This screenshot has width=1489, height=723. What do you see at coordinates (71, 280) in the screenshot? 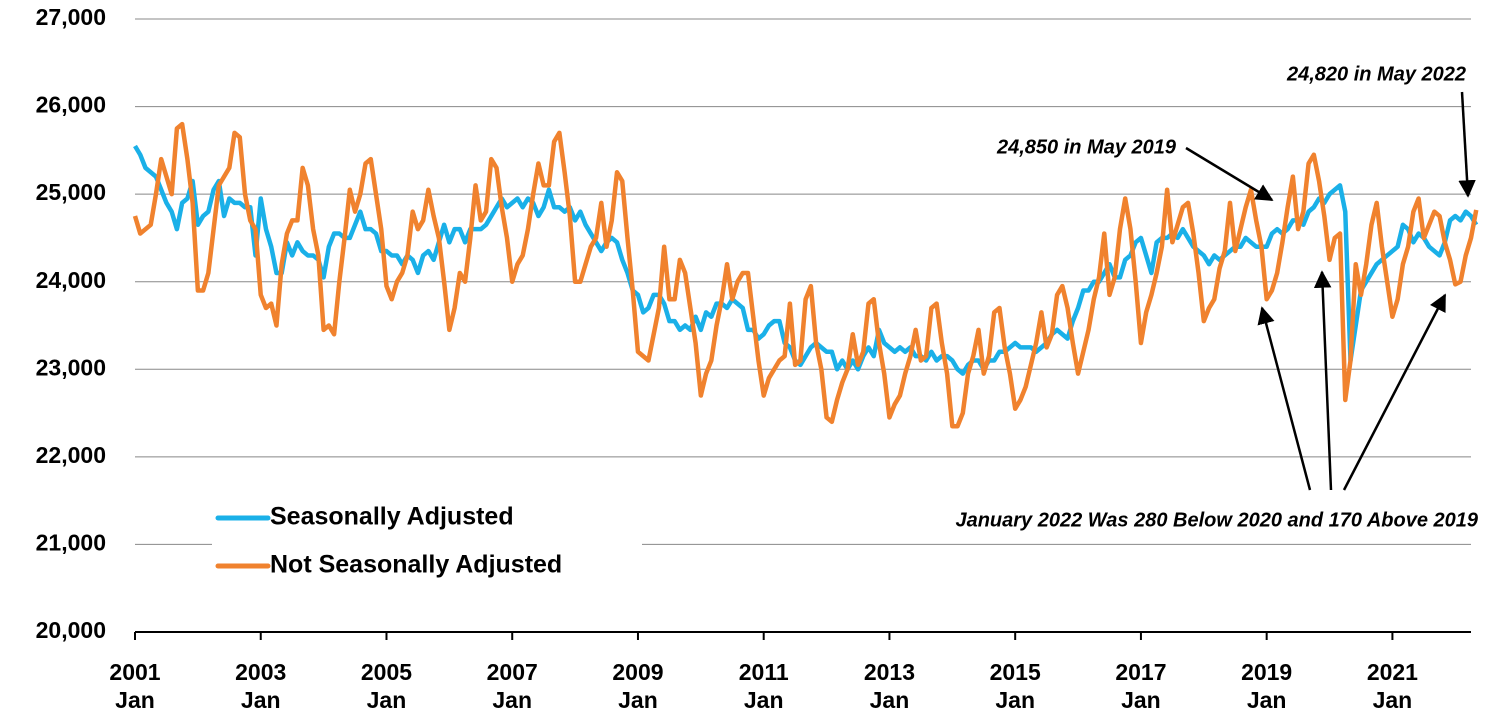
I see `y-tick-label: 24,000` at bounding box center [71, 280].